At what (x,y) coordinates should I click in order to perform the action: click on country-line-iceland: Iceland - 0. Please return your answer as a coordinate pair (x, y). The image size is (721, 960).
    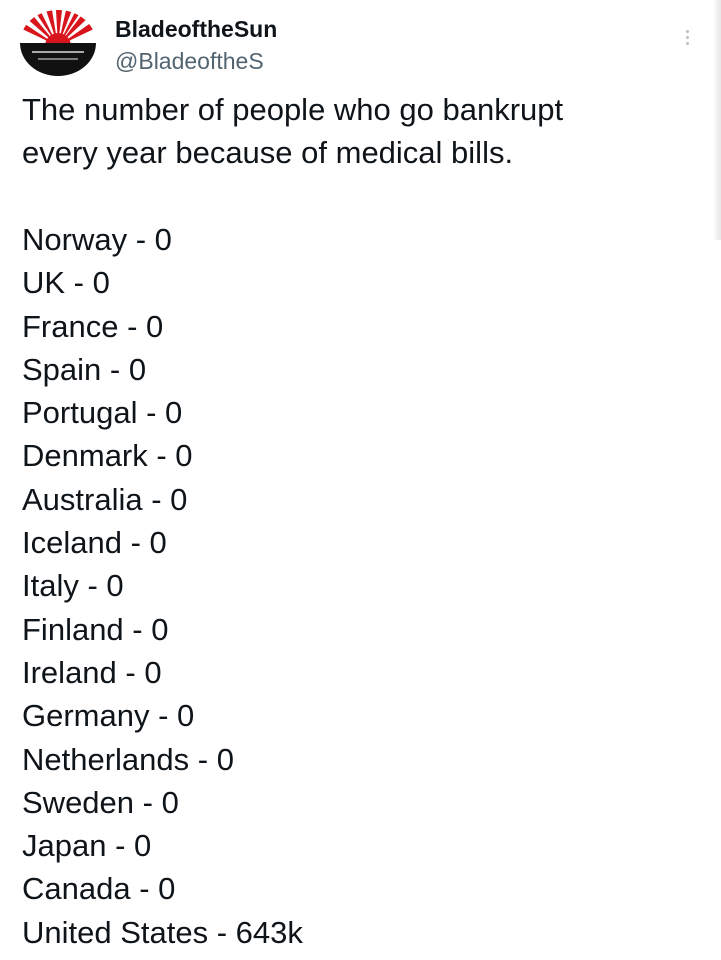
    Looking at the image, I should click on (94, 543).